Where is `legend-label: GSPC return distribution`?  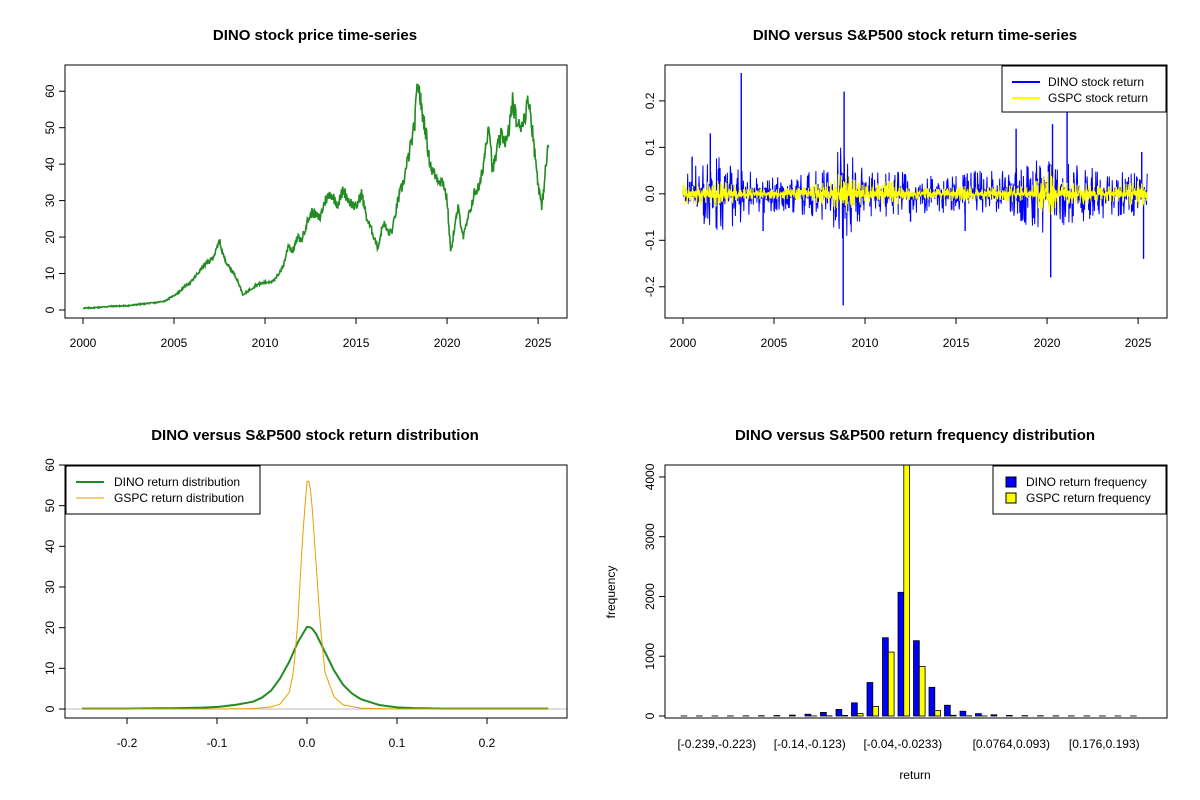
legend-label: GSPC return distribution is located at coordinates (179, 498).